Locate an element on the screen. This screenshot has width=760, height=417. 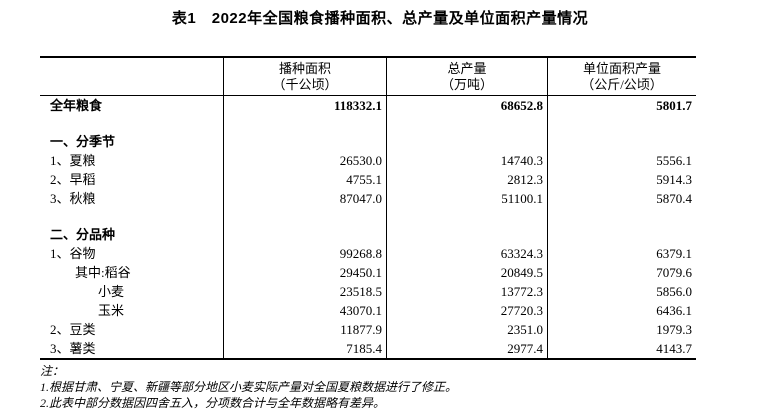
row-label: 小麦 is located at coordinates (111, 291).